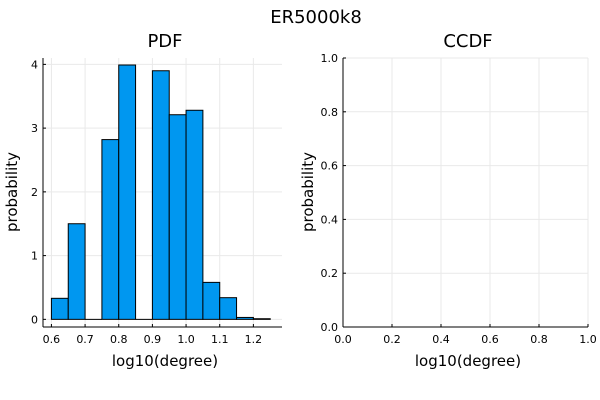  What do you see at coordinates (333, 193) in the screenshot?
I see `ccdf-y-ticks: 0.0 0.2 0.4 0.6 0.8 1.0` at bounding box center [333, 193].